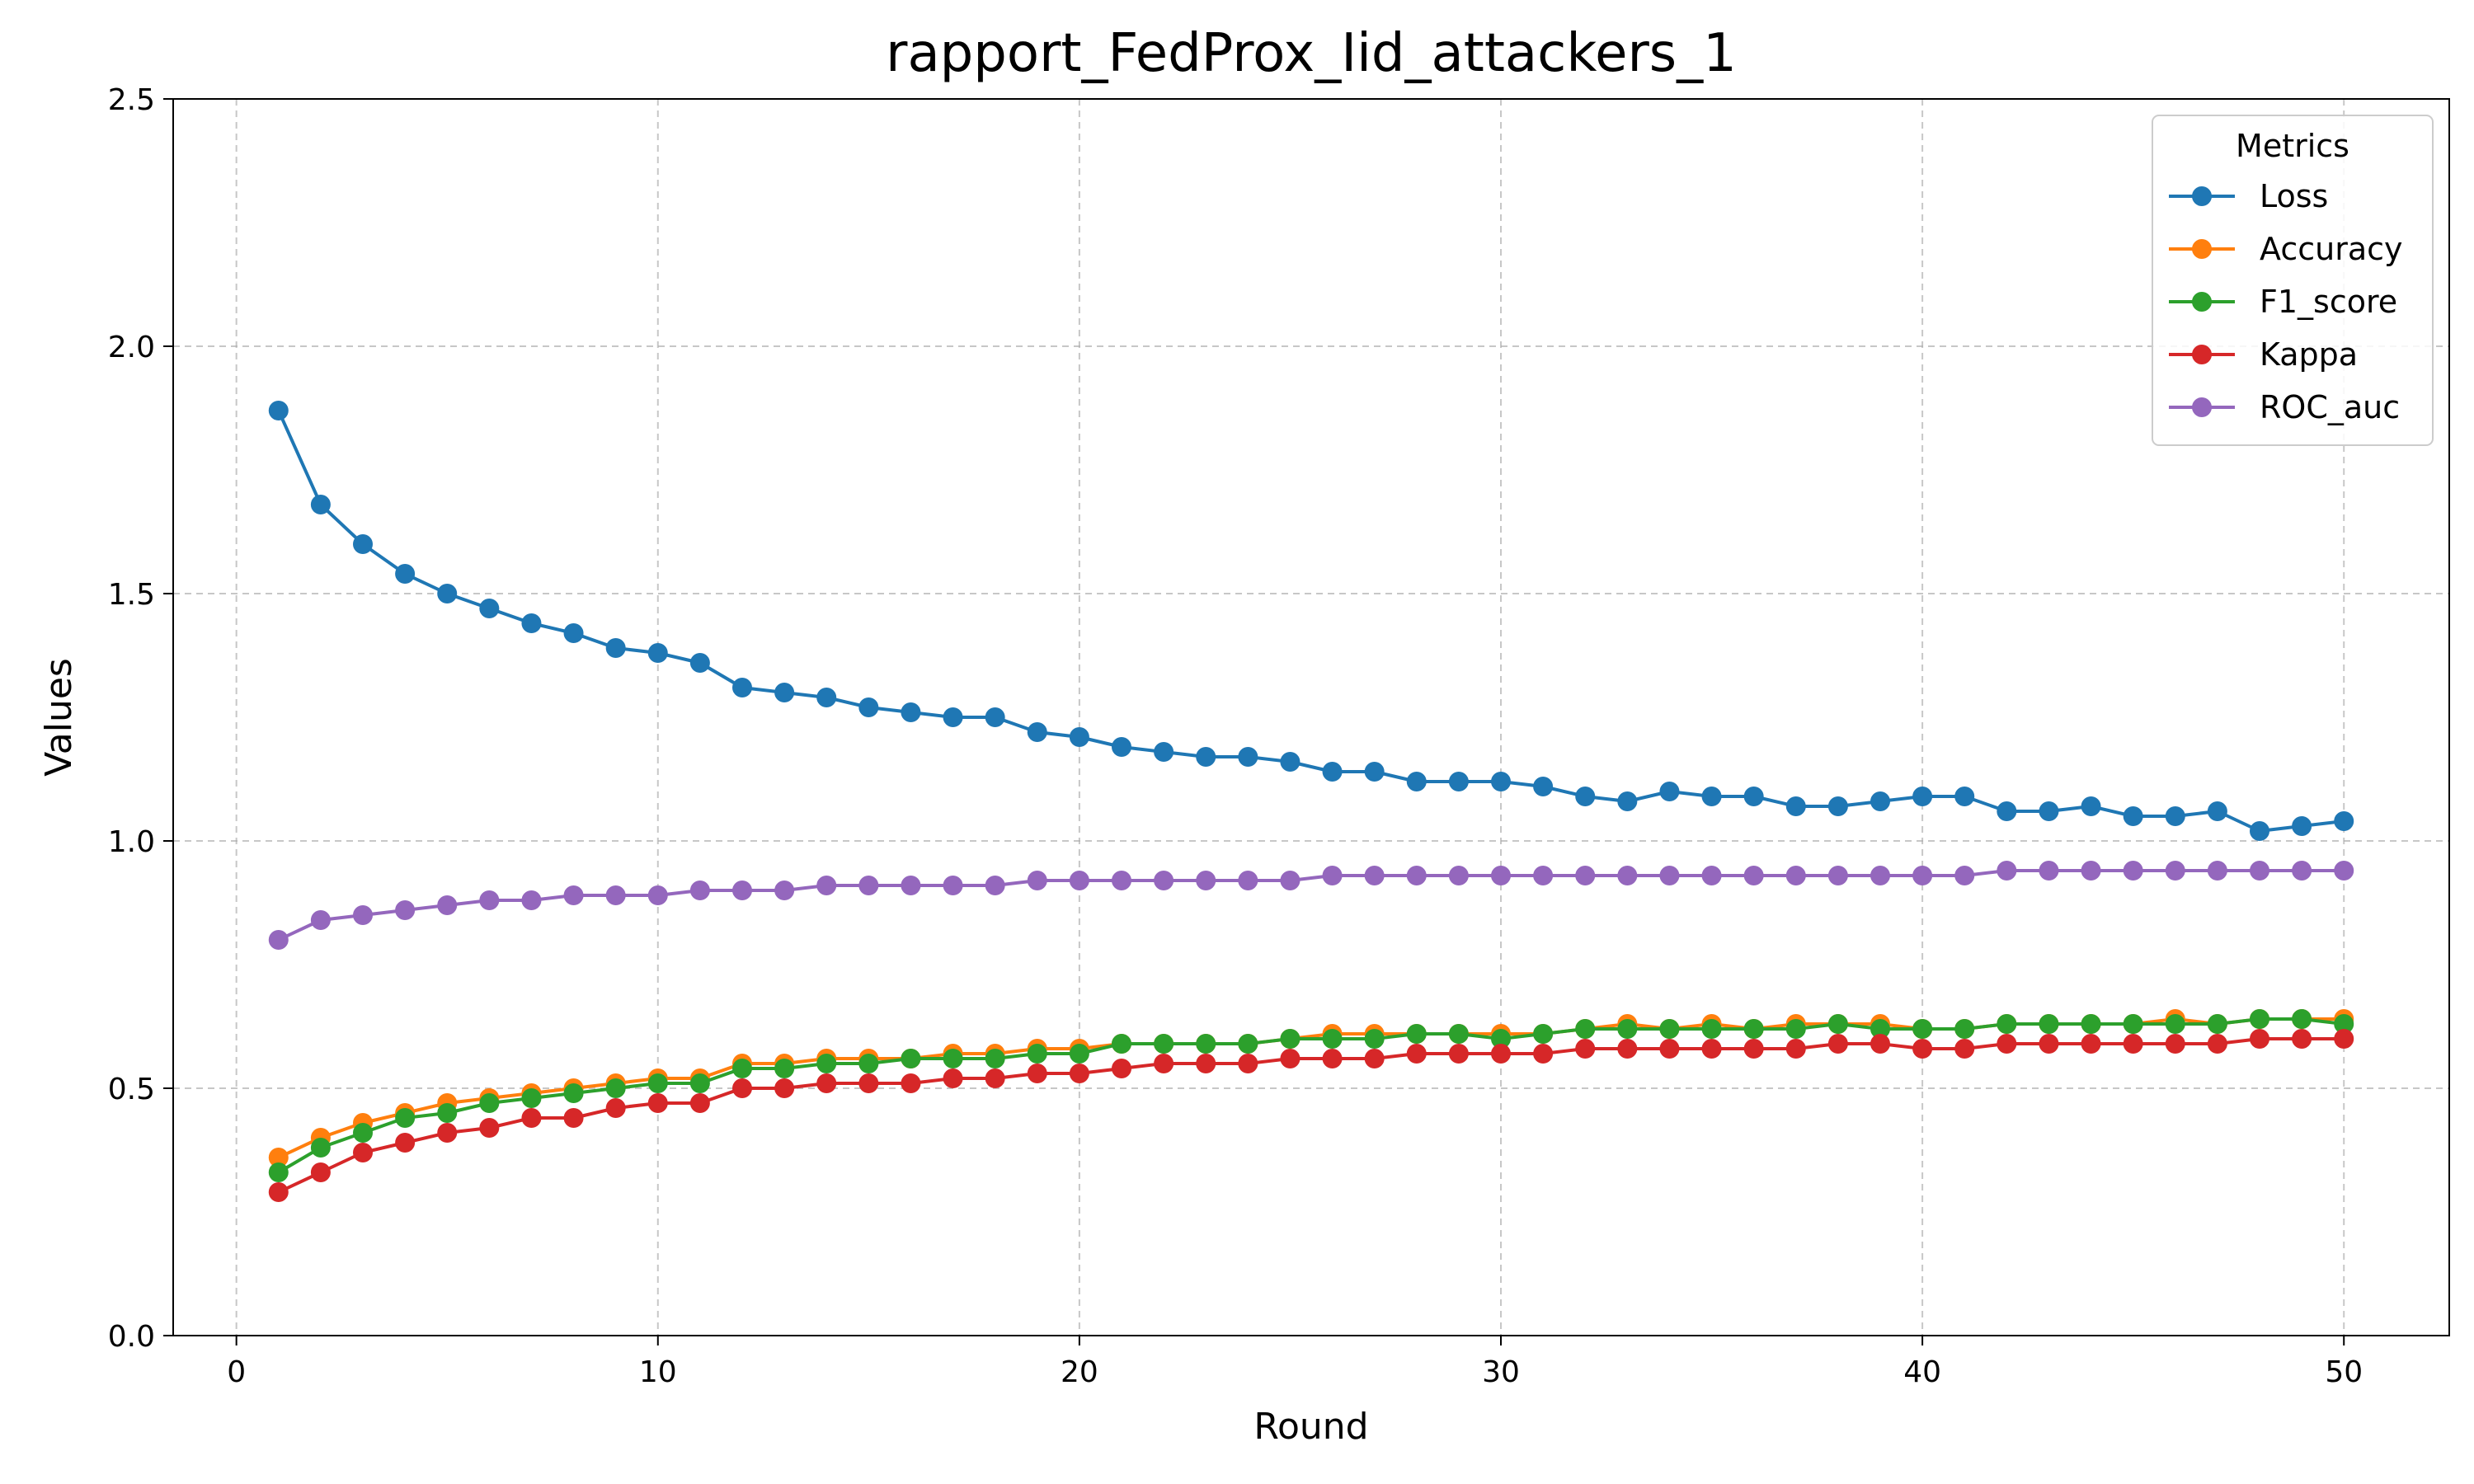 The height and width of the screenshot is (1484, 2474). What do you see at coordinates (1310, 1427) in the screenshot?
I see `x-axis-label: Round` at bounding box center [1310, 1427].